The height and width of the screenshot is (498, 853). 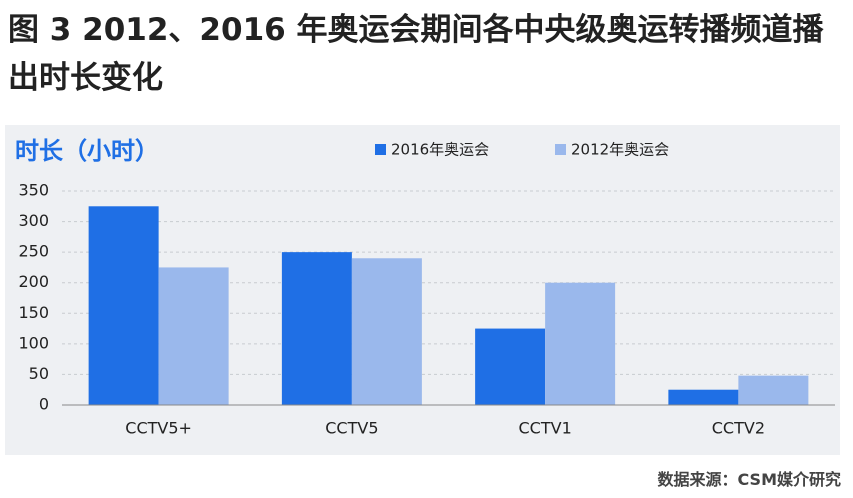 I want to click on x-tick-label: CCTV2, so click(x=738, y=428).